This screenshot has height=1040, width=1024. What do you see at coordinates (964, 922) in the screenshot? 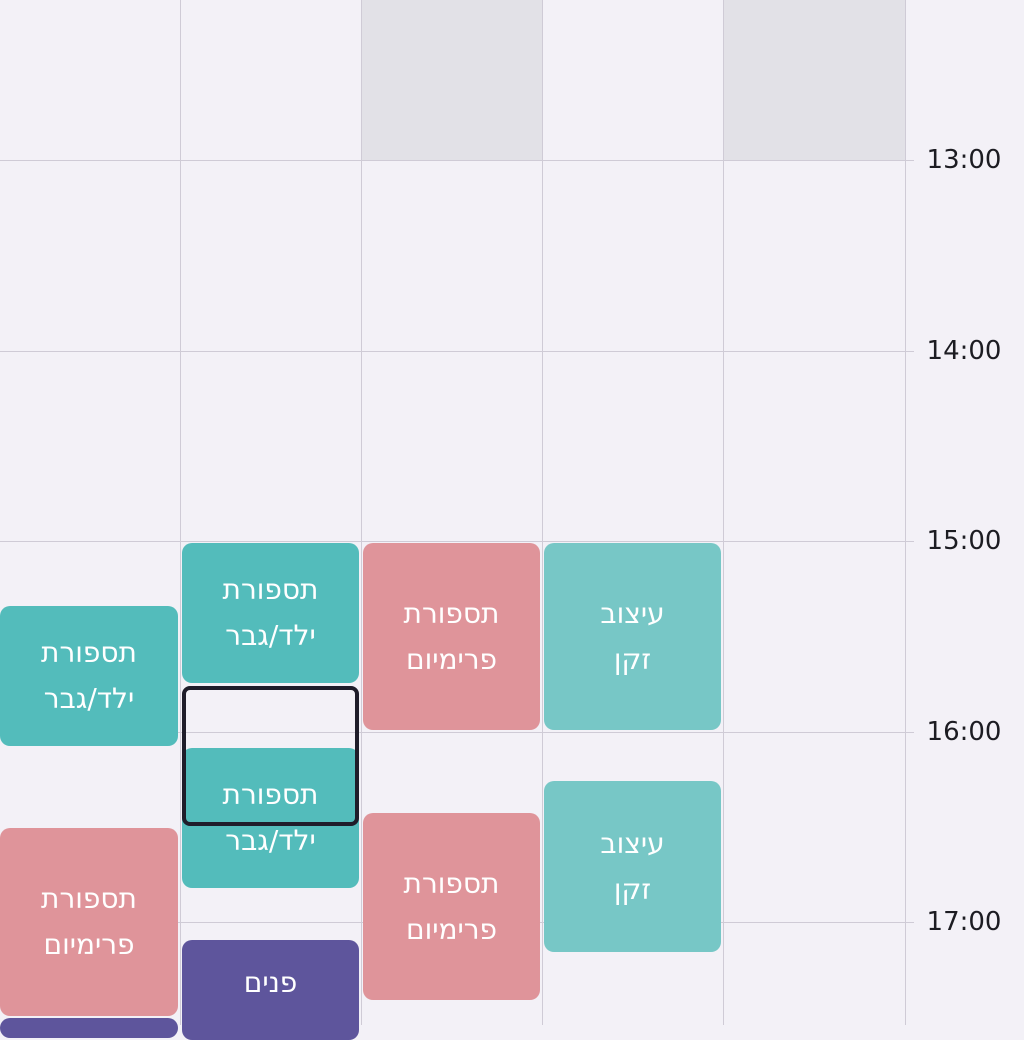
I see `time-label: 17:00` at bounding box center [964, 922].